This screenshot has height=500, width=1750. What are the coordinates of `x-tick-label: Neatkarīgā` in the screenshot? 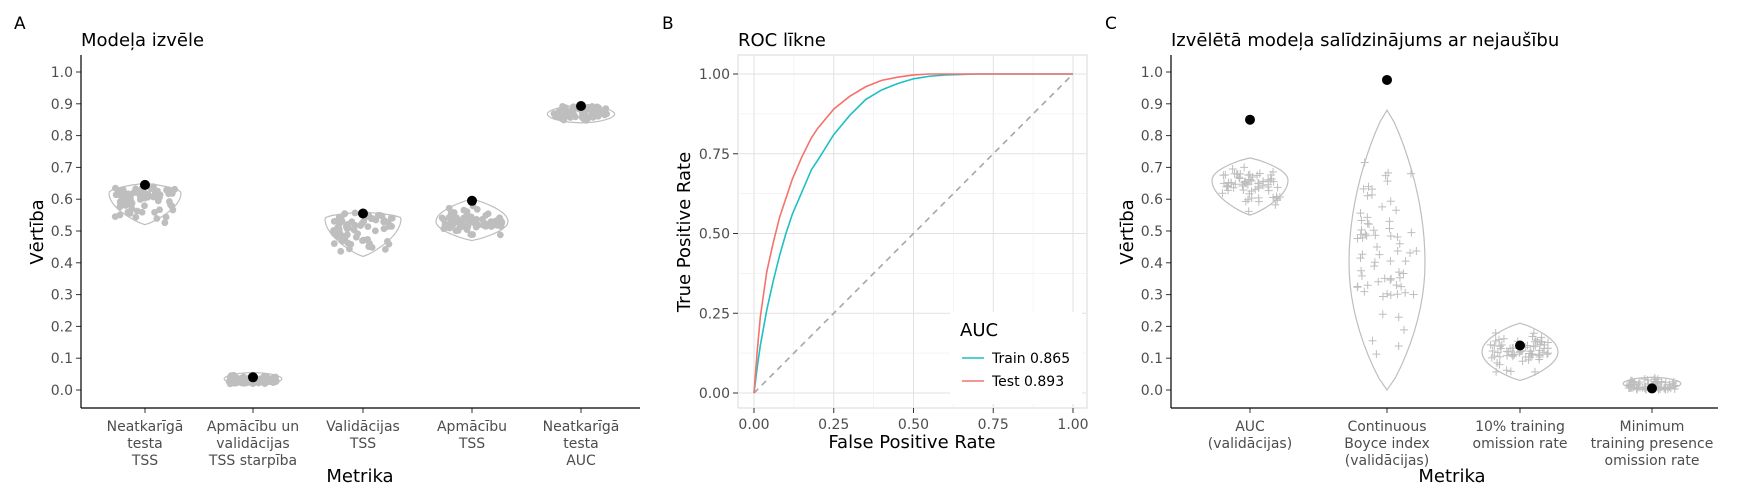 It's located at (145, 427).